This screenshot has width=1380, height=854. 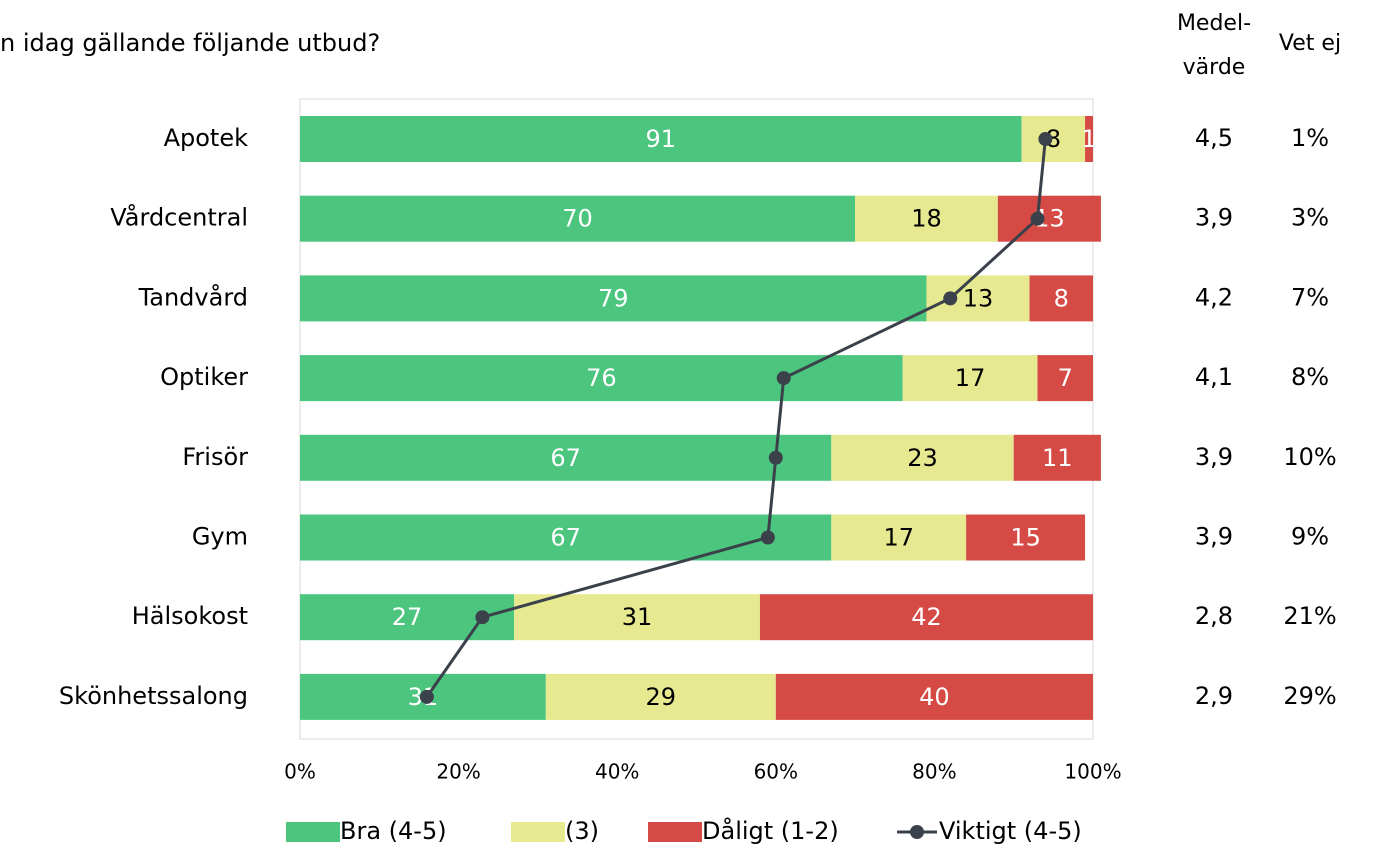 What do you see at coordinates (393, 831) in the screenshot?
I see `legend-label: Bra (4-5)` at bounding box center [393, 831].